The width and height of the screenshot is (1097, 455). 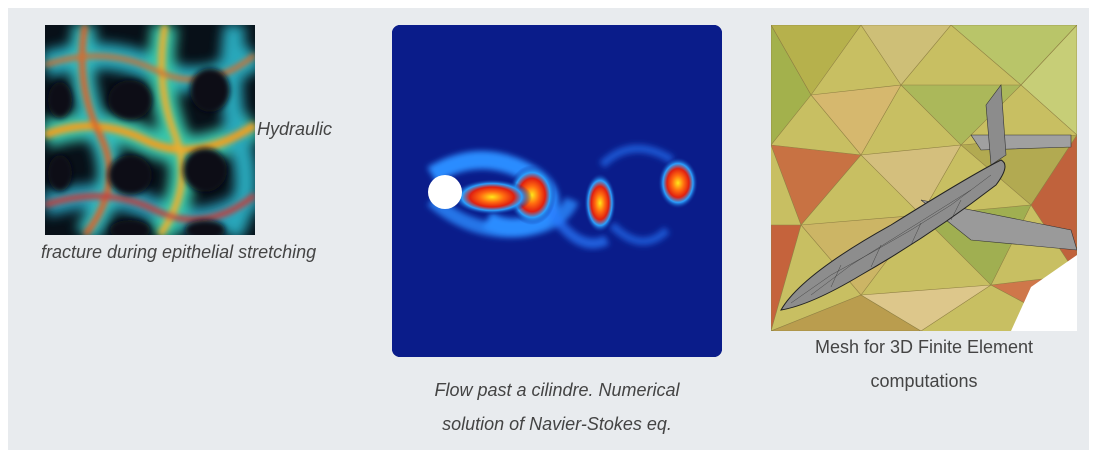 I want to click on figure3-caption-line1: Mesh for 3D Finite Element, so click(x=924, y=347).